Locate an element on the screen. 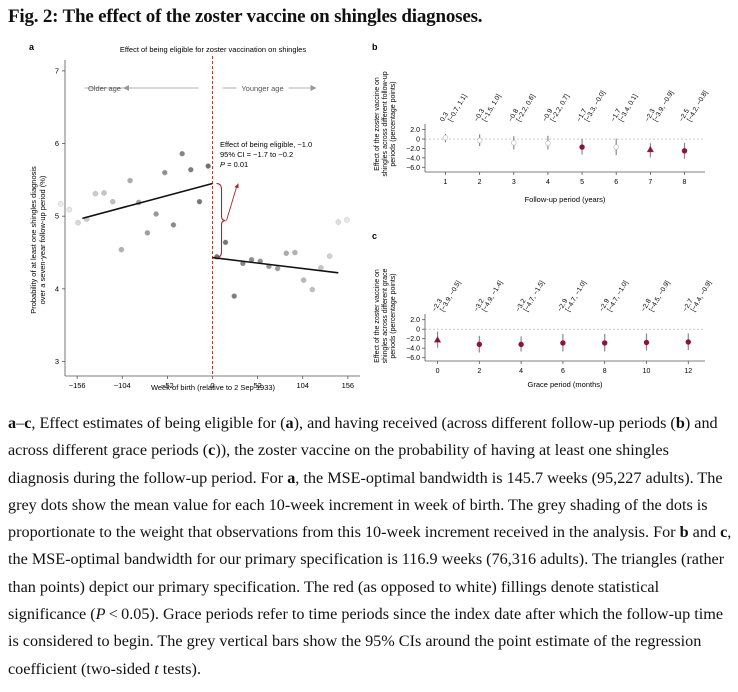 The image size is (738, 692). x-tick-label: 8 is located at coordinates (605, 371).